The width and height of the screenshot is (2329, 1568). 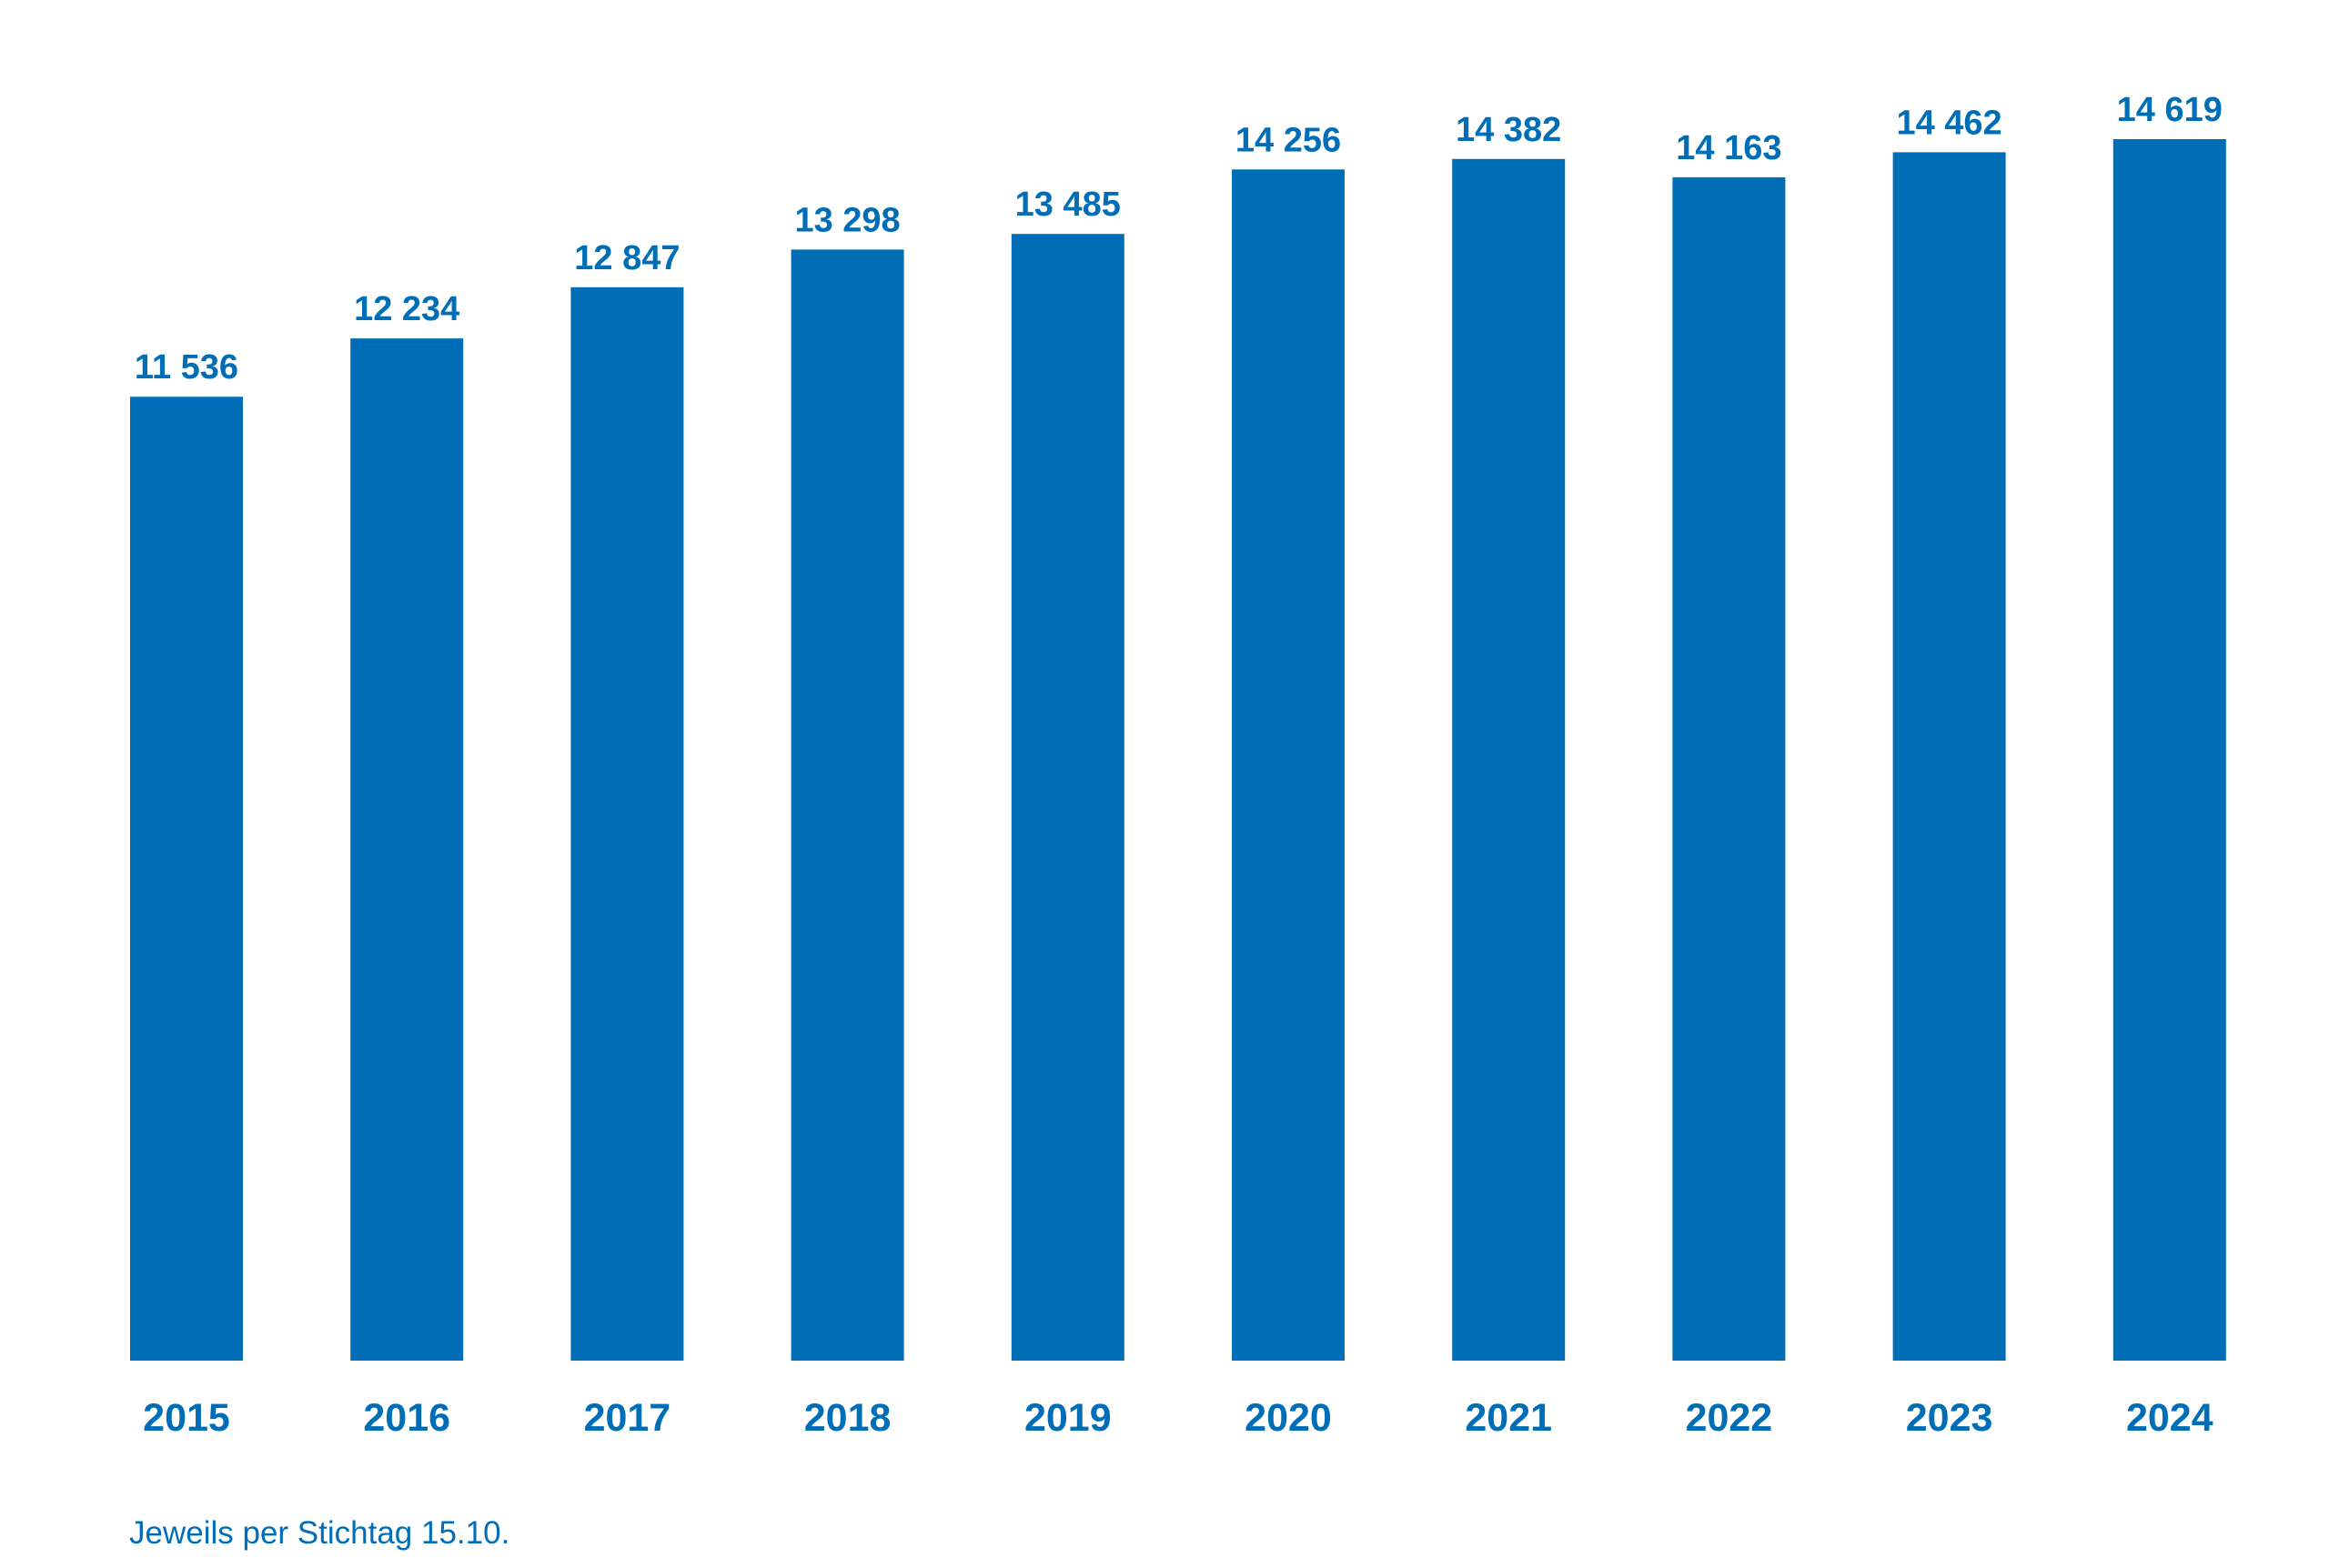 I want to click on value-label-2015: 11 536, so click(x=186, y=367).